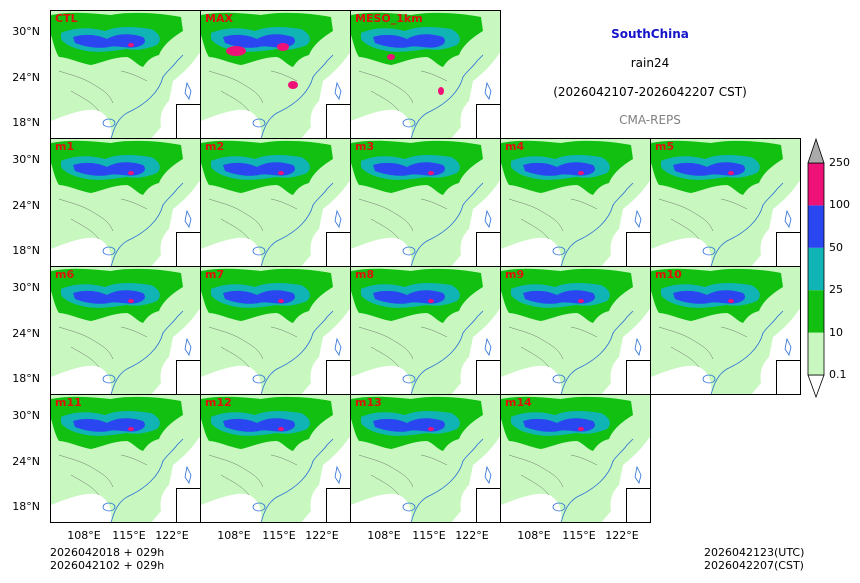 Image resolution: width=860 pixels, height=583 pixels. Describe the element at coordinates (650, 34) in the screenshot. I see `region-title: SouthChina` at that location.